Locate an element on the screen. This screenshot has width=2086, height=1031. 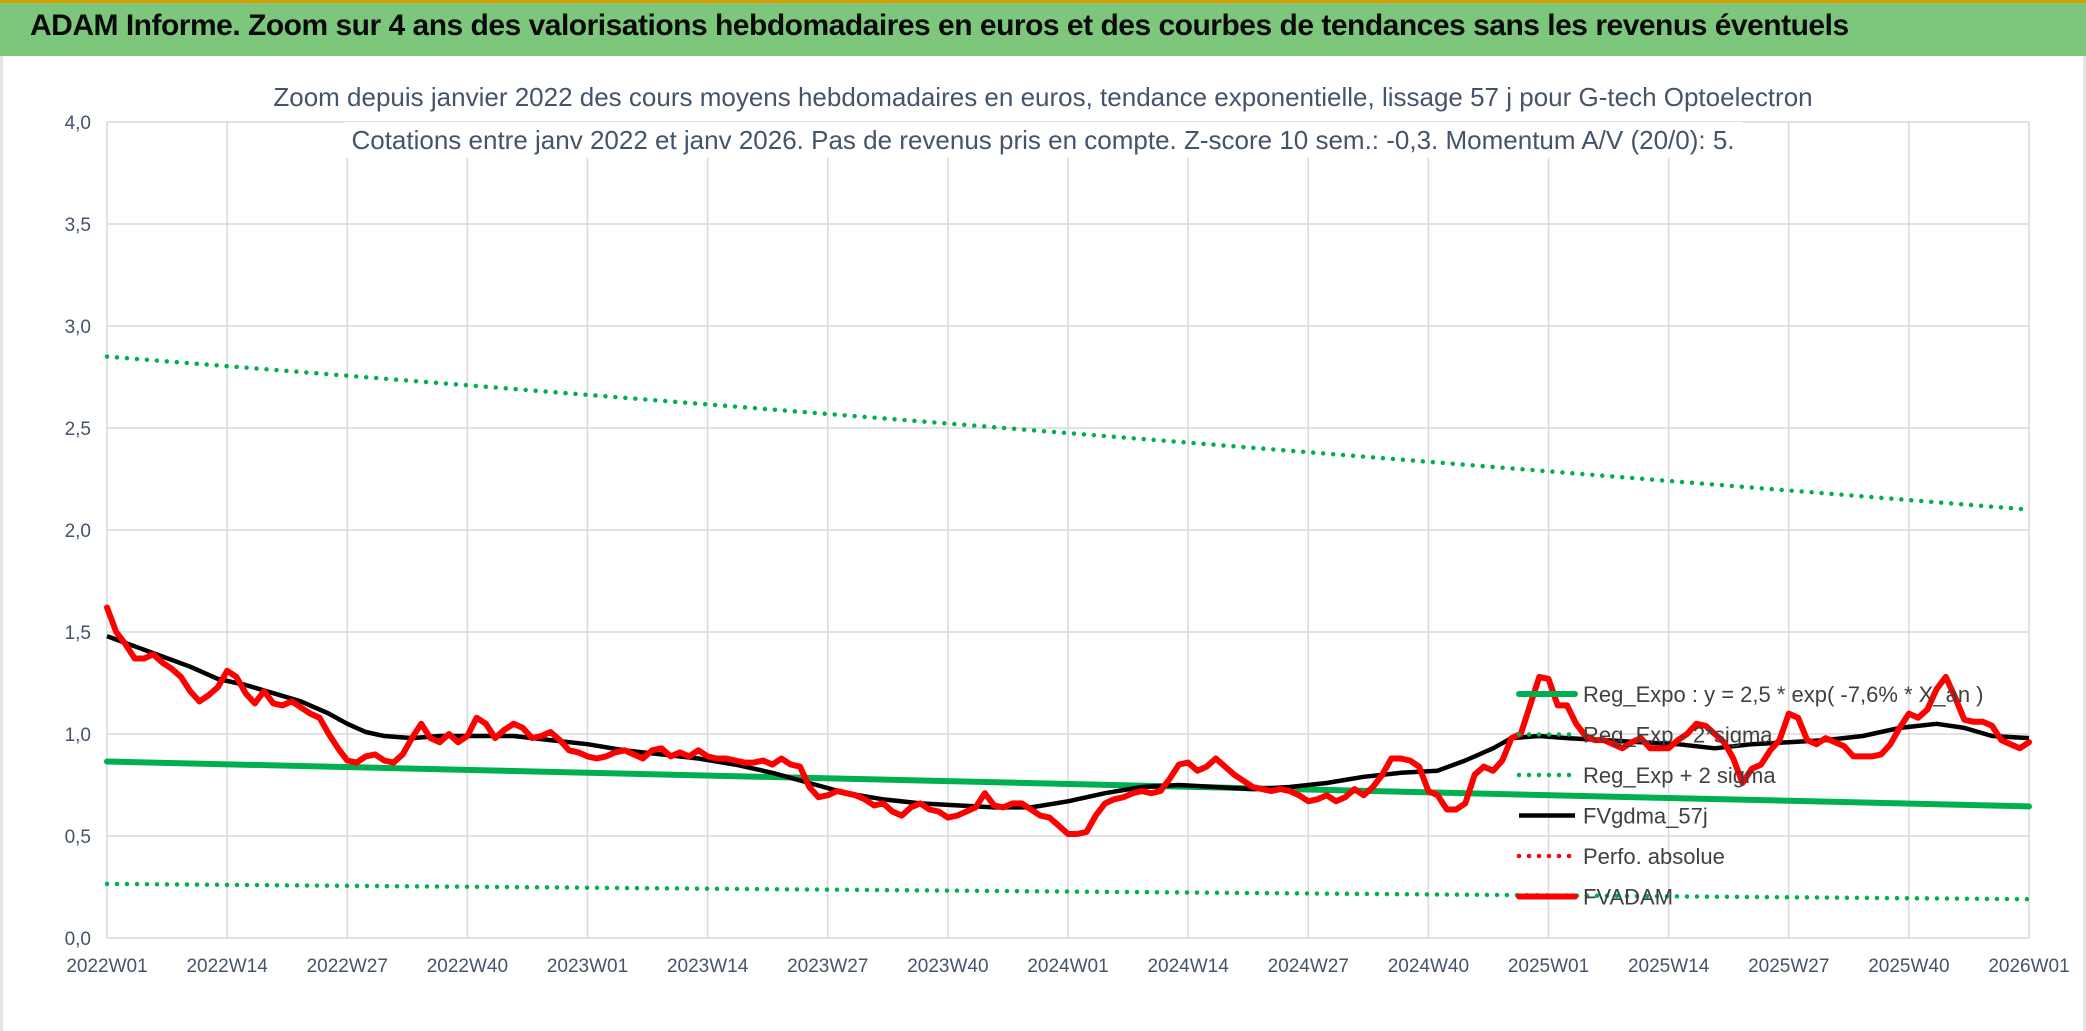
y-tick-label: 1,0 is located at coordinates (78, 735).